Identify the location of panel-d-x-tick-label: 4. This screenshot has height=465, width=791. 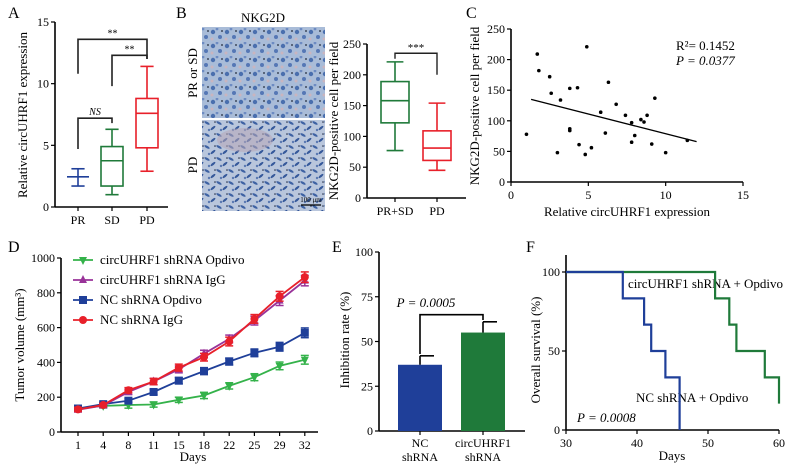
(103, 445).